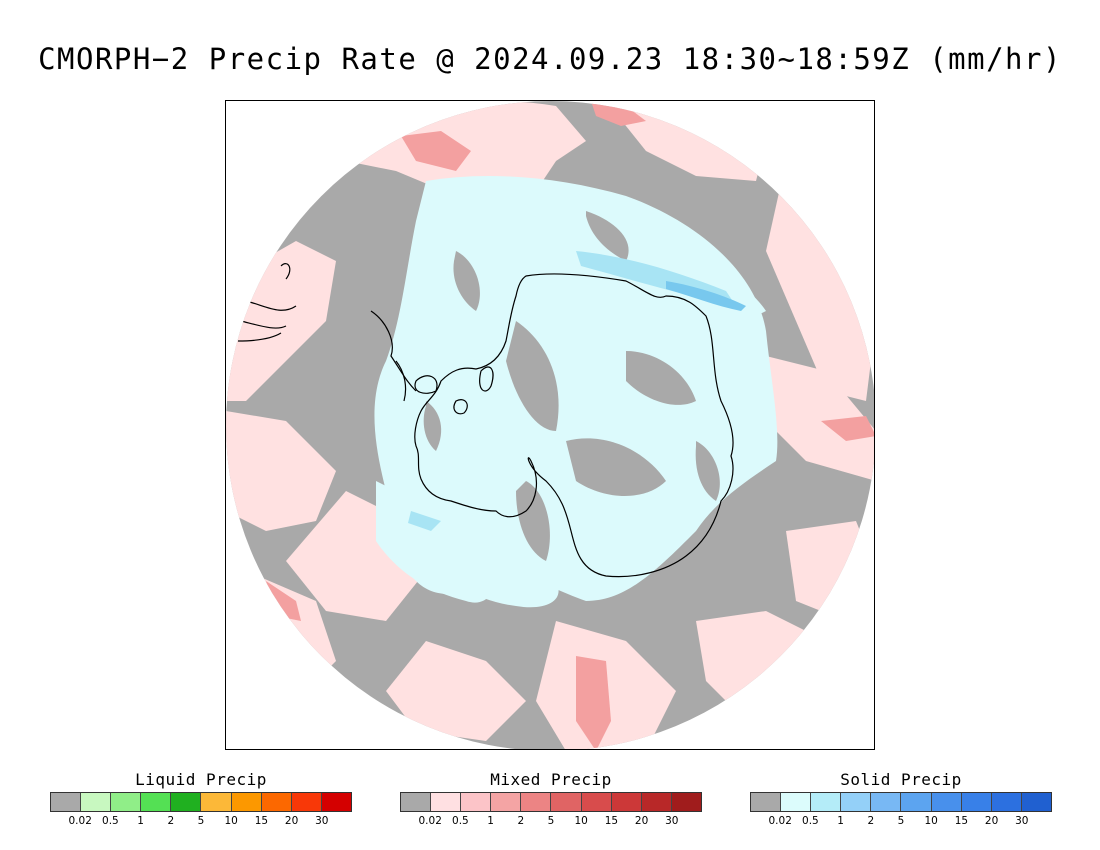 The width and height of the screenshot is (1100, 850). Describe the element at coordinates (430, 821) in the screenshot. I see `legend-mixed-tick-label: 0.02` at that location.